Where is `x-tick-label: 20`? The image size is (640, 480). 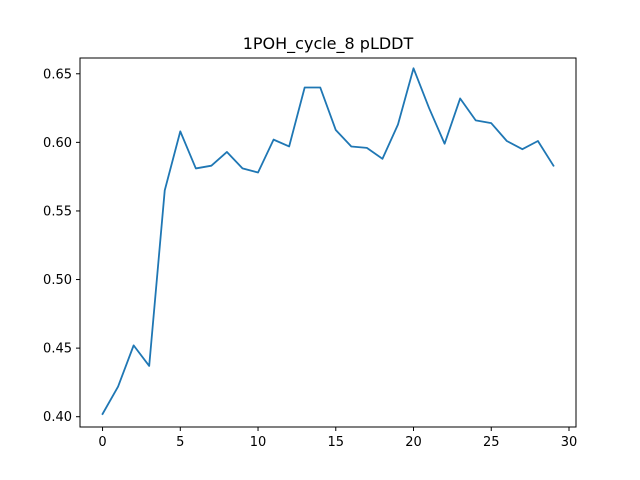
x-tick-label: 20 is located at coordinates (413, 442).